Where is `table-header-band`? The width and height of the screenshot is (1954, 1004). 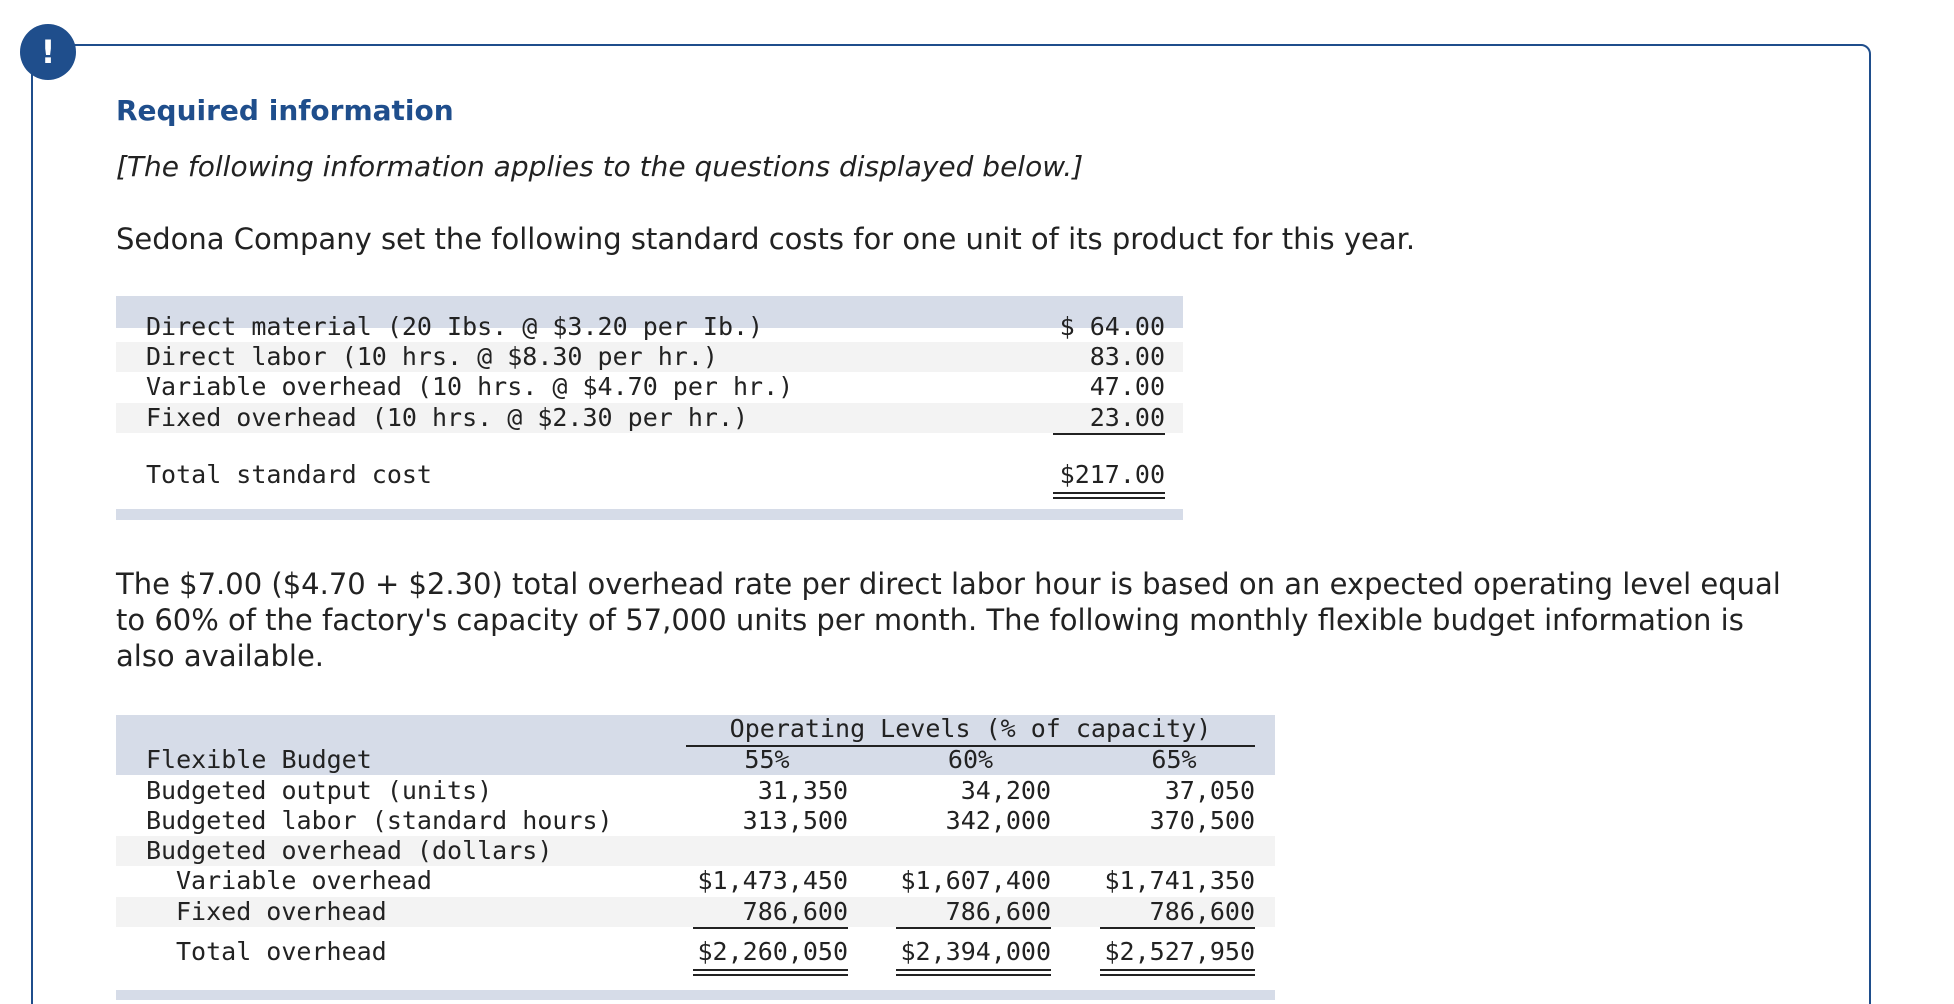 table-header-band is located at coordinates (649, 312).